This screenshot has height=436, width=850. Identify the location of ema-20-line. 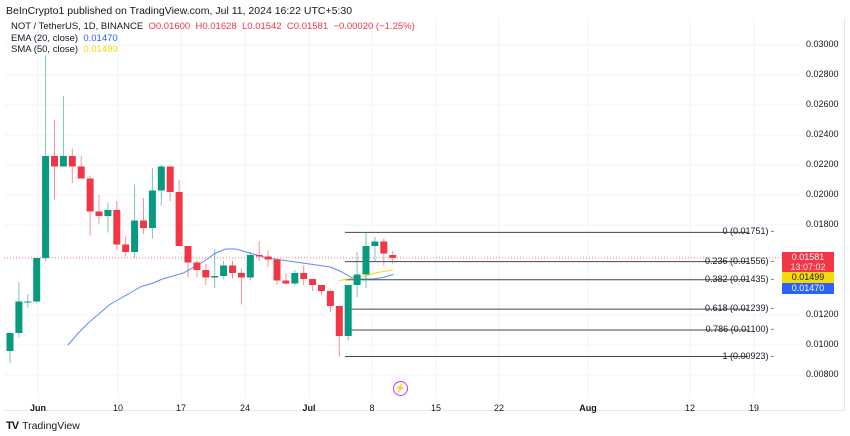
(230, 297).